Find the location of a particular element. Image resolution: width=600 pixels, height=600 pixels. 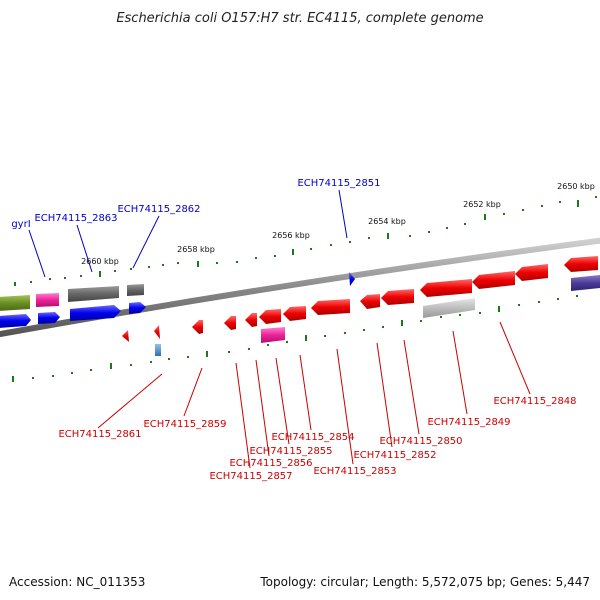

scale-label: 2660 kbp is located at coordinates (100, 261).